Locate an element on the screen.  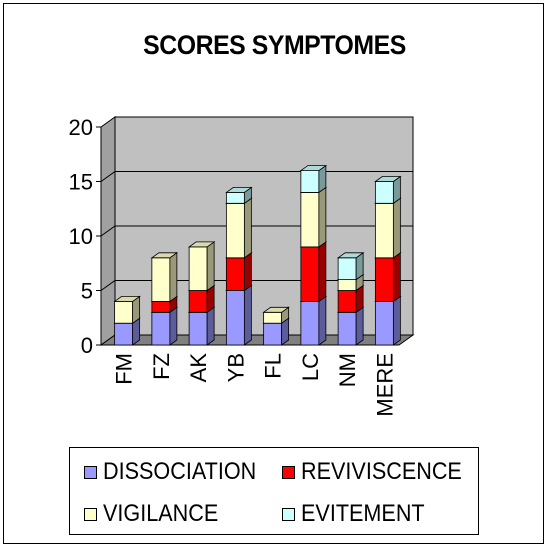
x-tick-label: YB is located at coordinates (235, 367).